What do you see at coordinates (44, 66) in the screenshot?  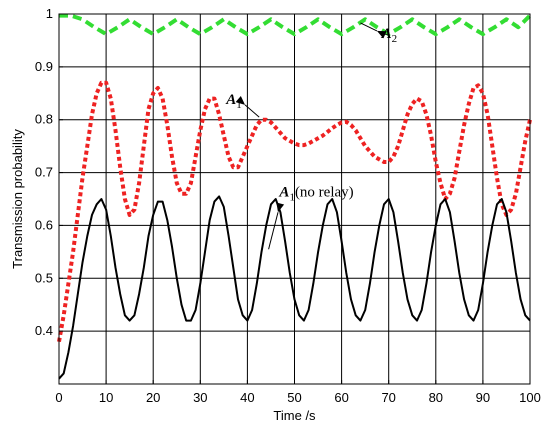 I see `y-tick-label: 0.9` at bounding box center [44, 66].